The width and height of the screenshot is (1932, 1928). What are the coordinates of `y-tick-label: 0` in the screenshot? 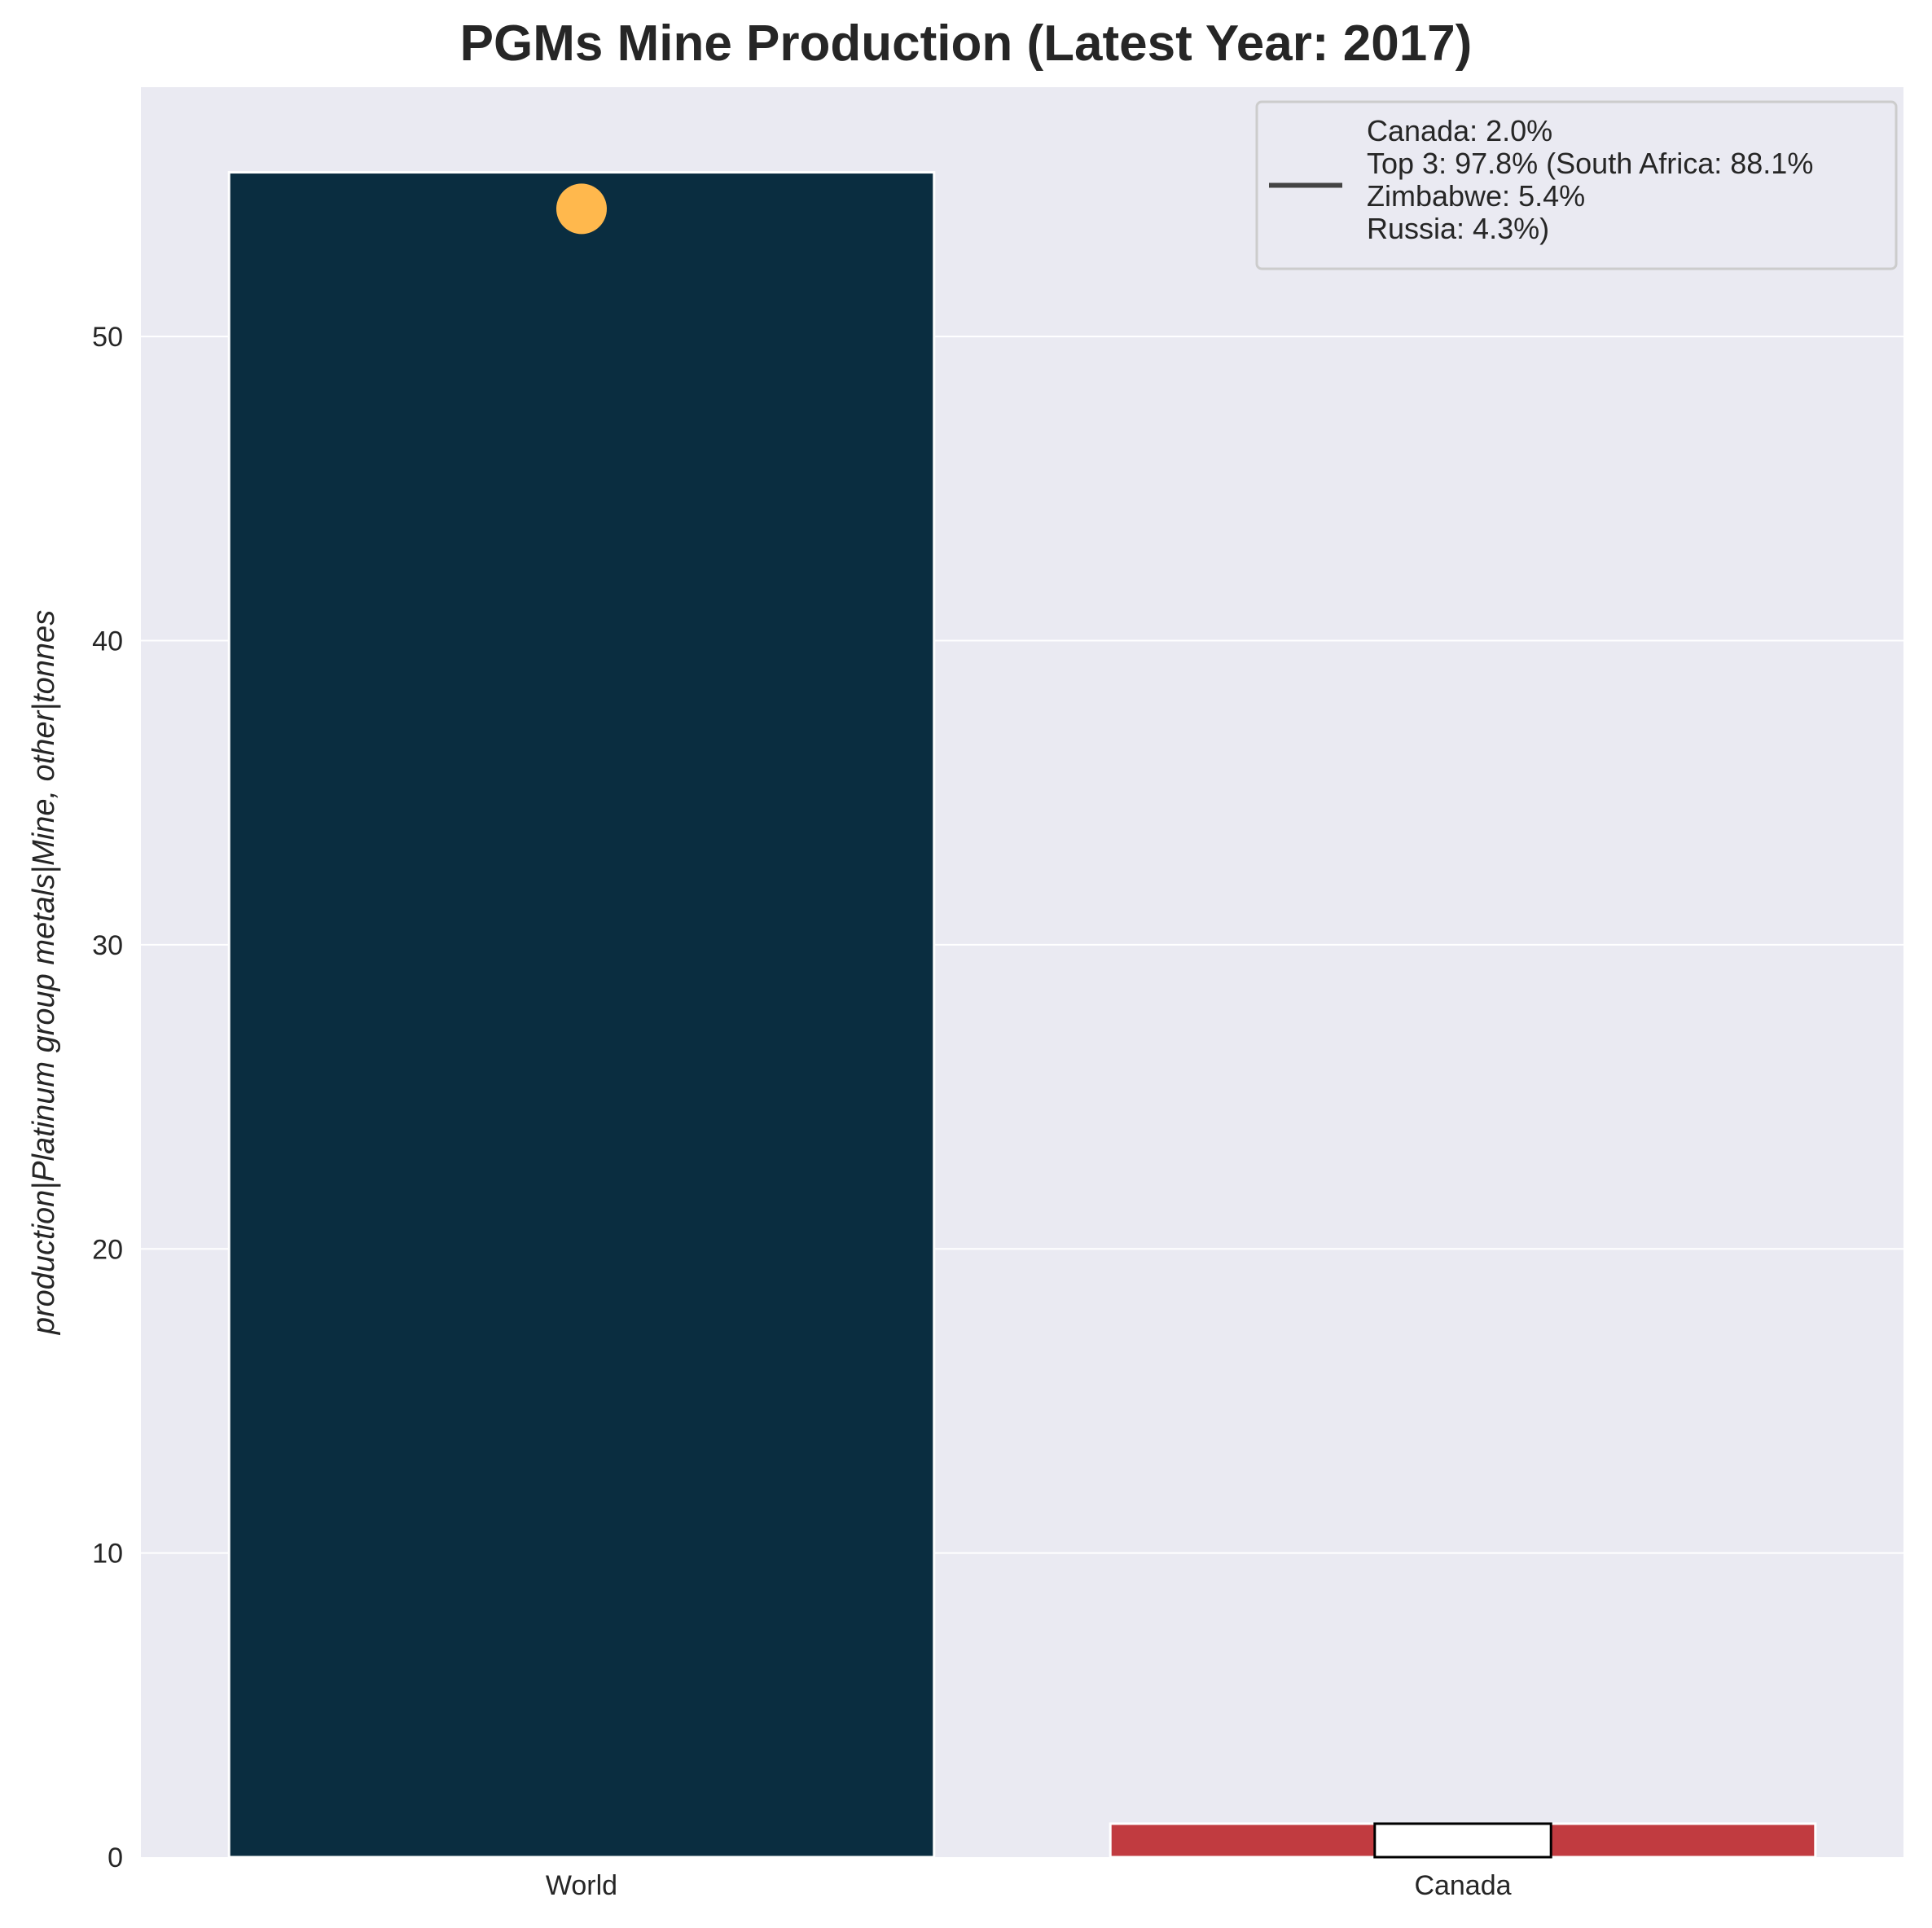 It's located at (116, 1857).